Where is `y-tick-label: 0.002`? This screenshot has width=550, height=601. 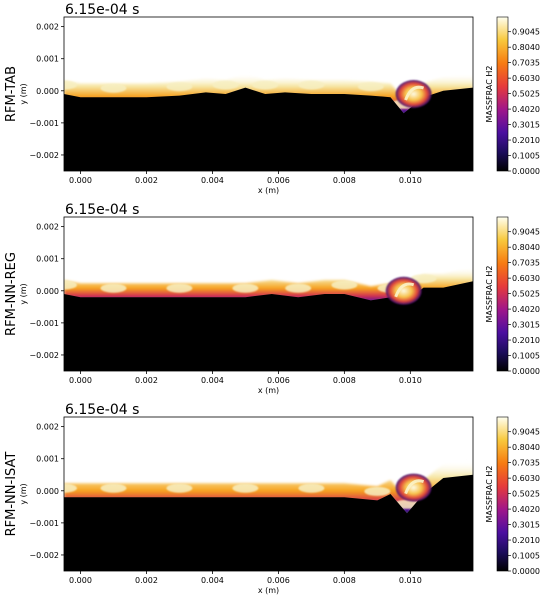
y-tick-label: 0.002 is located at coordinates (47, 27).